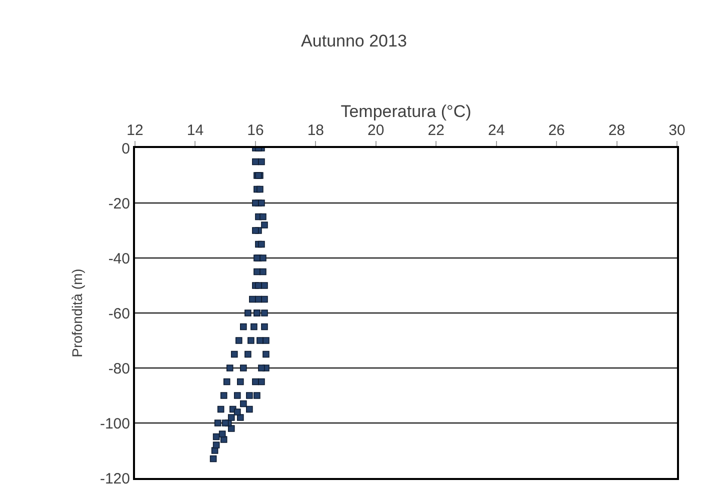 The image size is (708, 488). What do you see at coordinates (496, 130) in the screenshot?
I see `x-tick-label: 24` at bounding box center [496, 130].